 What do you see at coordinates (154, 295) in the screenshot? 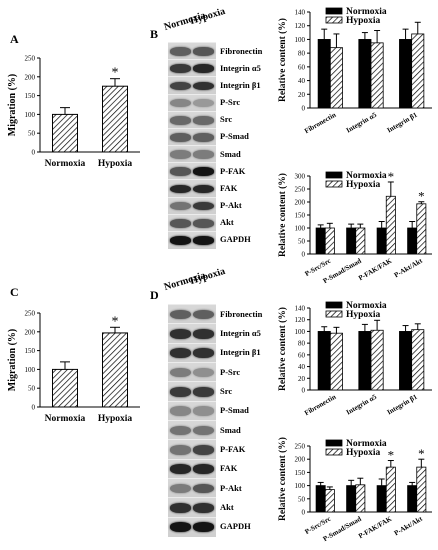
I see `panel-label-d: D` at bounding box center [154, 295].